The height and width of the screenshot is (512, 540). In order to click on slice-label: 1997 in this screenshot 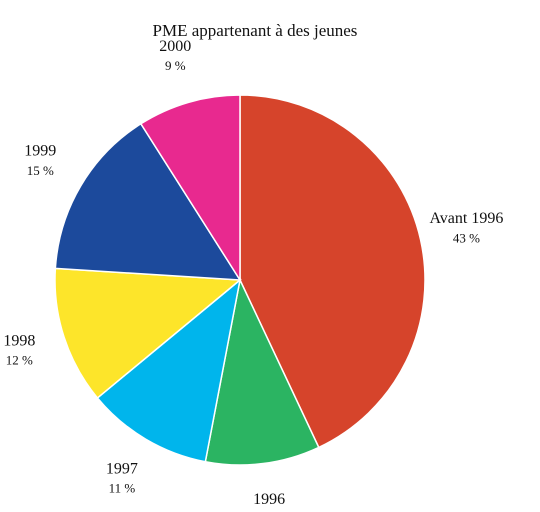, I will do `click(122, 468)`.